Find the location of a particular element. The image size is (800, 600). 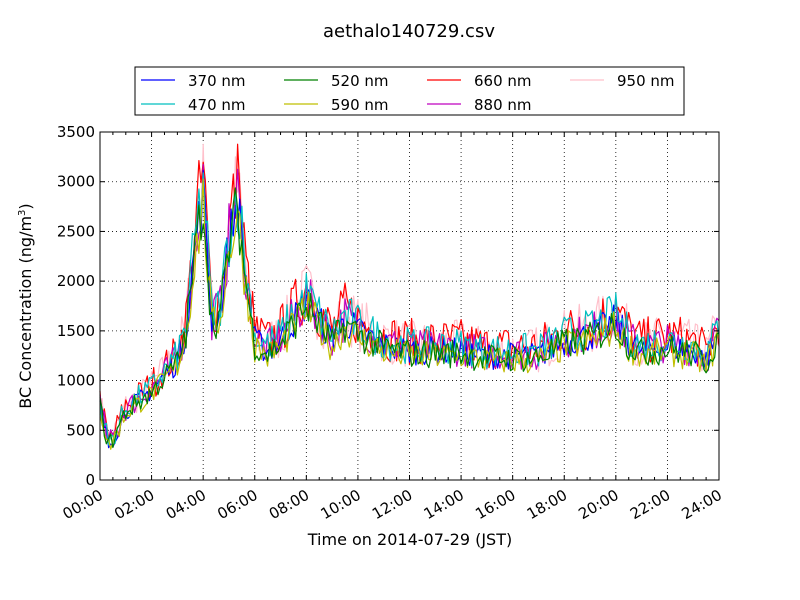

y-tick-label: 500 is located at coordinates (80, 430).